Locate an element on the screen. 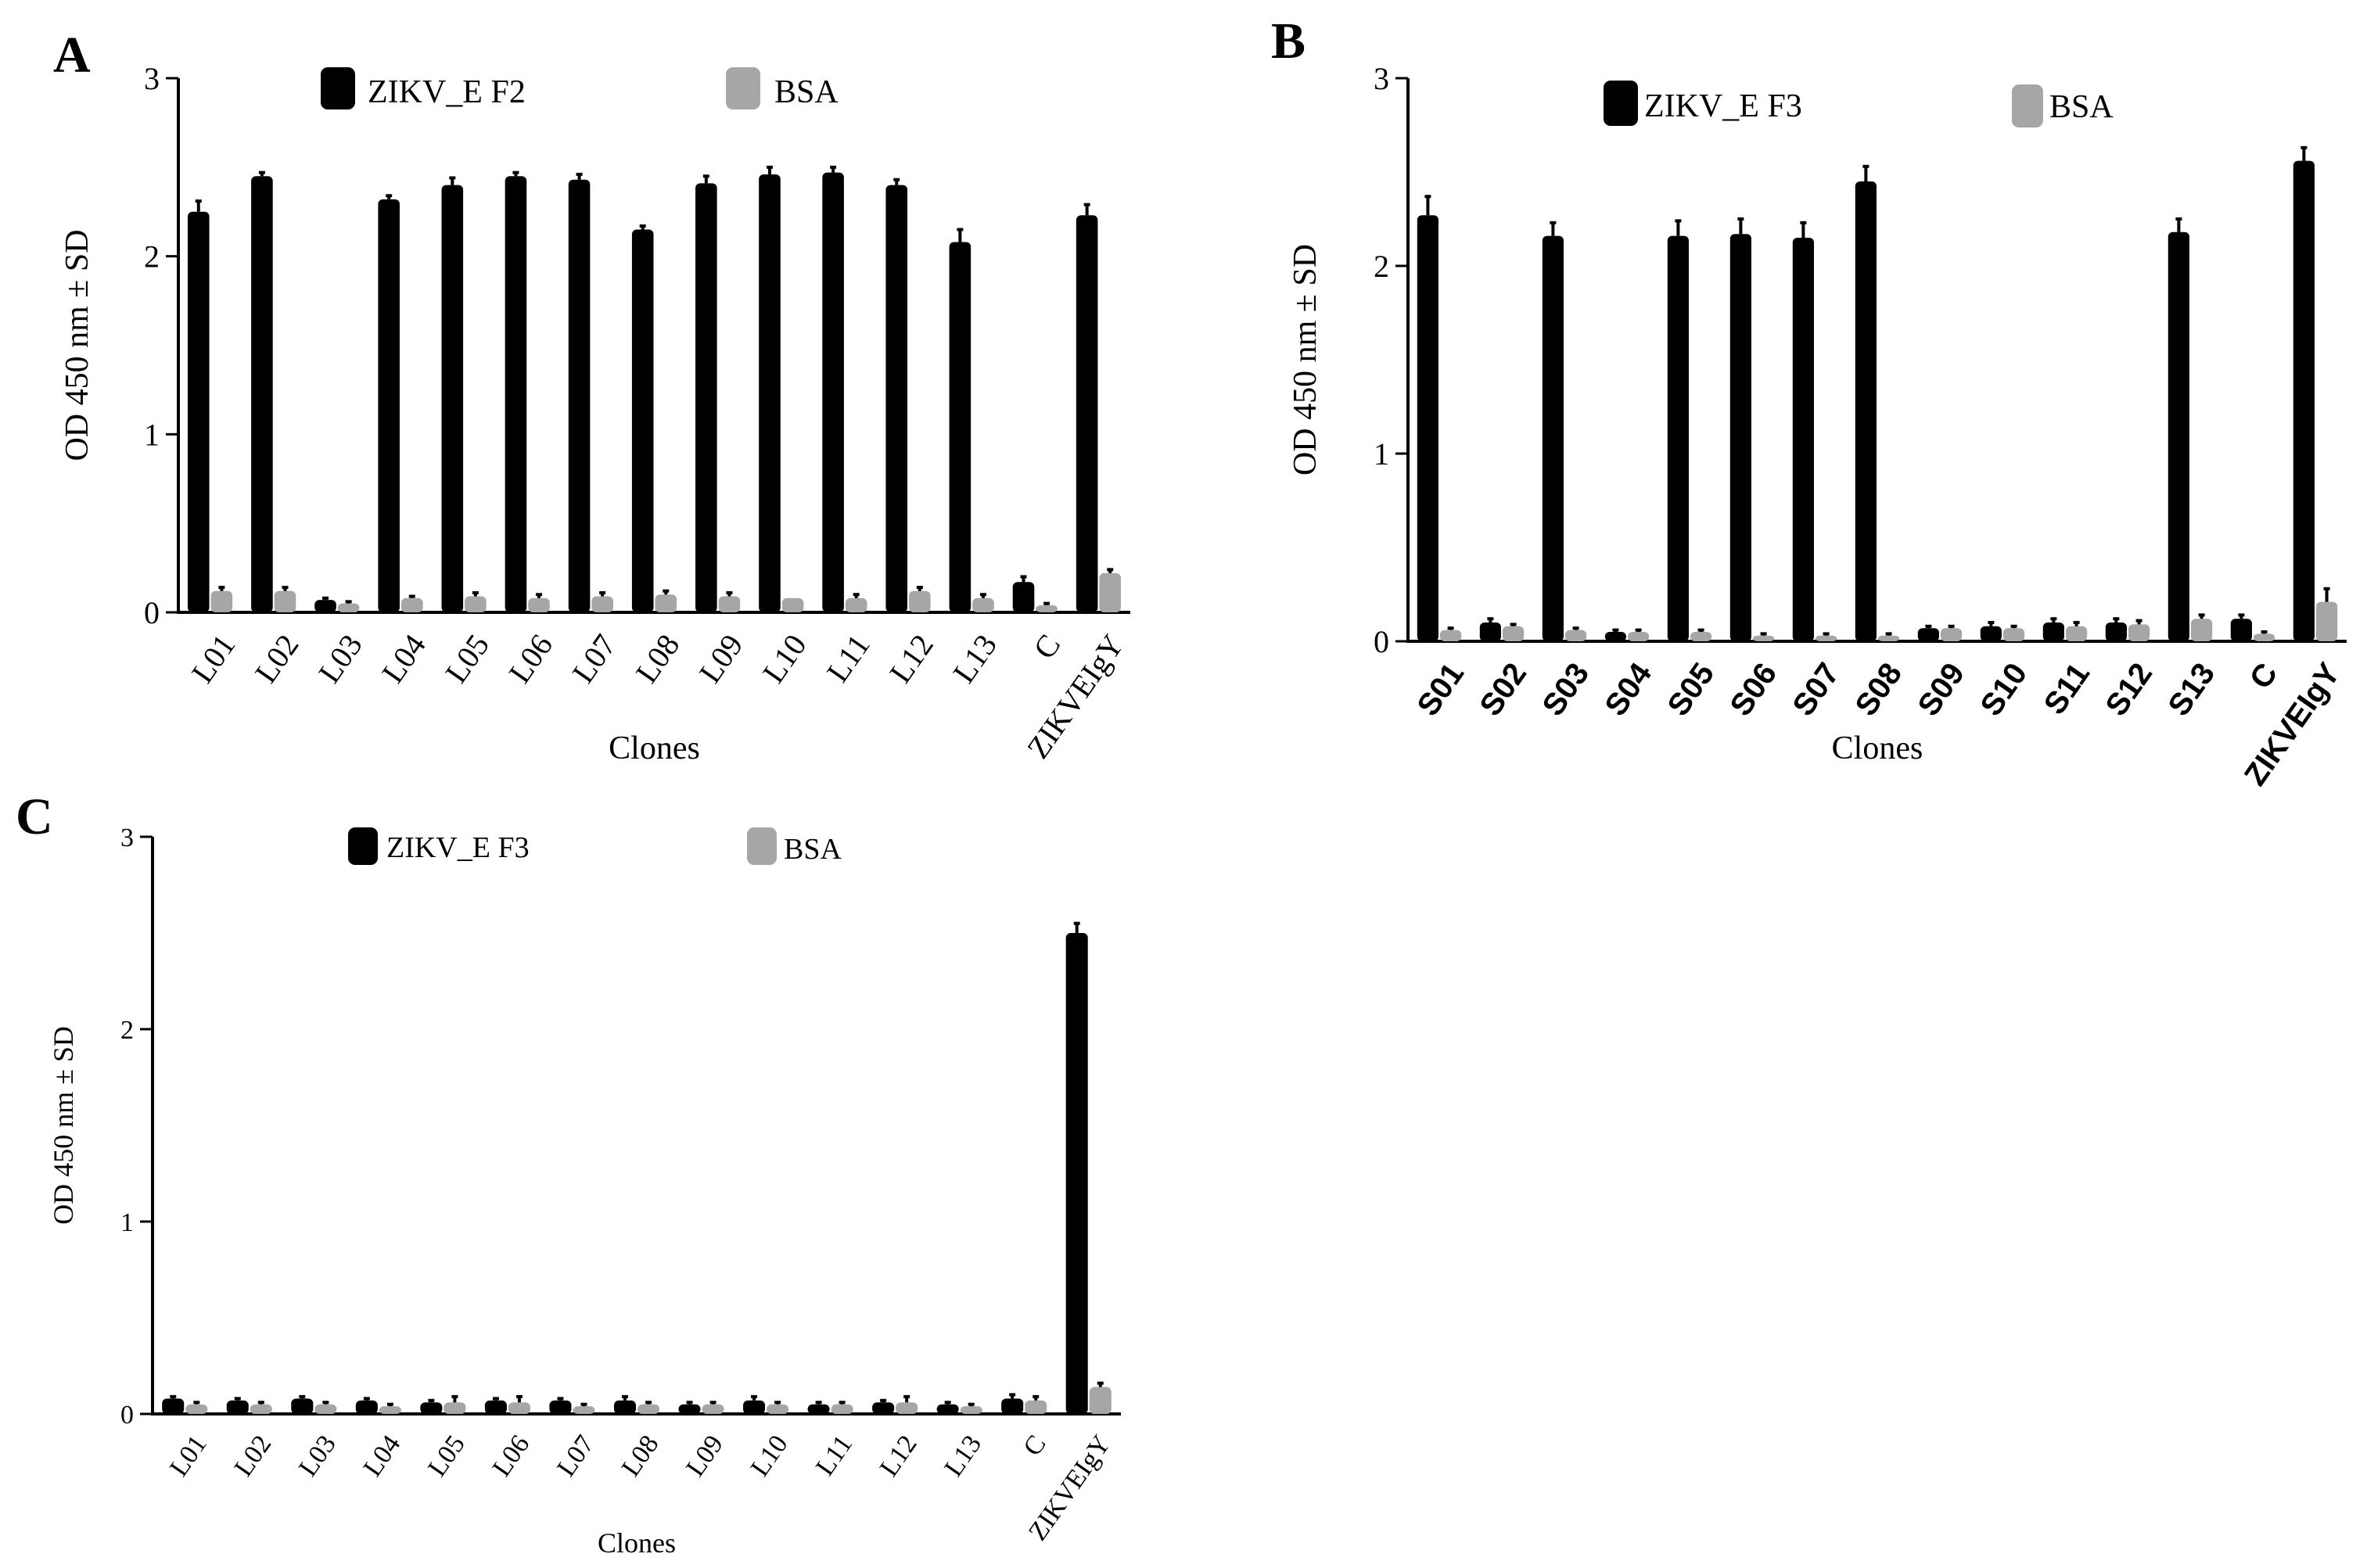  panel-letter-b: B is located at coordinates (1289, 41).